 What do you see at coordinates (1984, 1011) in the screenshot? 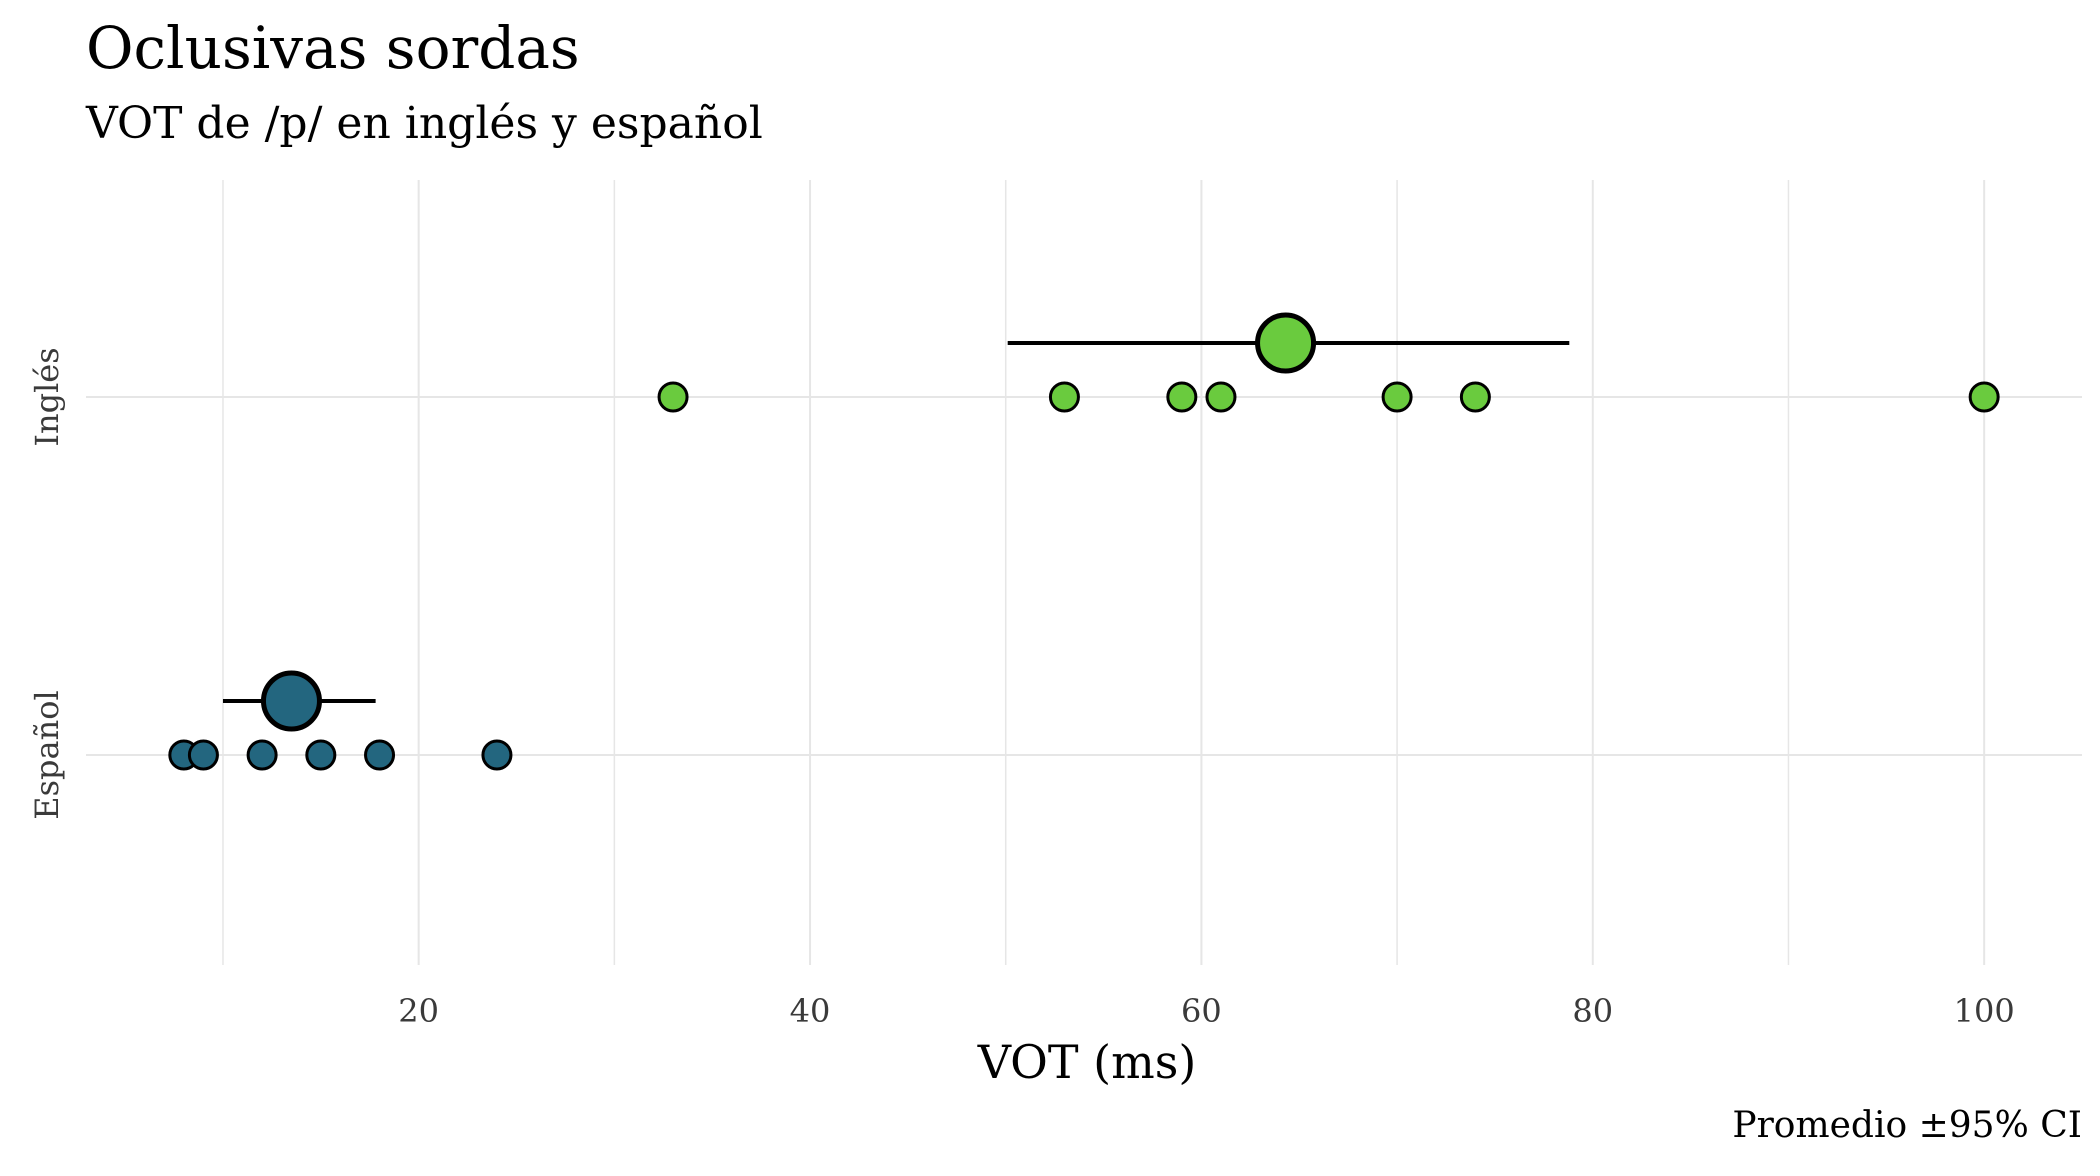
I see `x-tick-label: 100` at bounding box center [1984, 1011].